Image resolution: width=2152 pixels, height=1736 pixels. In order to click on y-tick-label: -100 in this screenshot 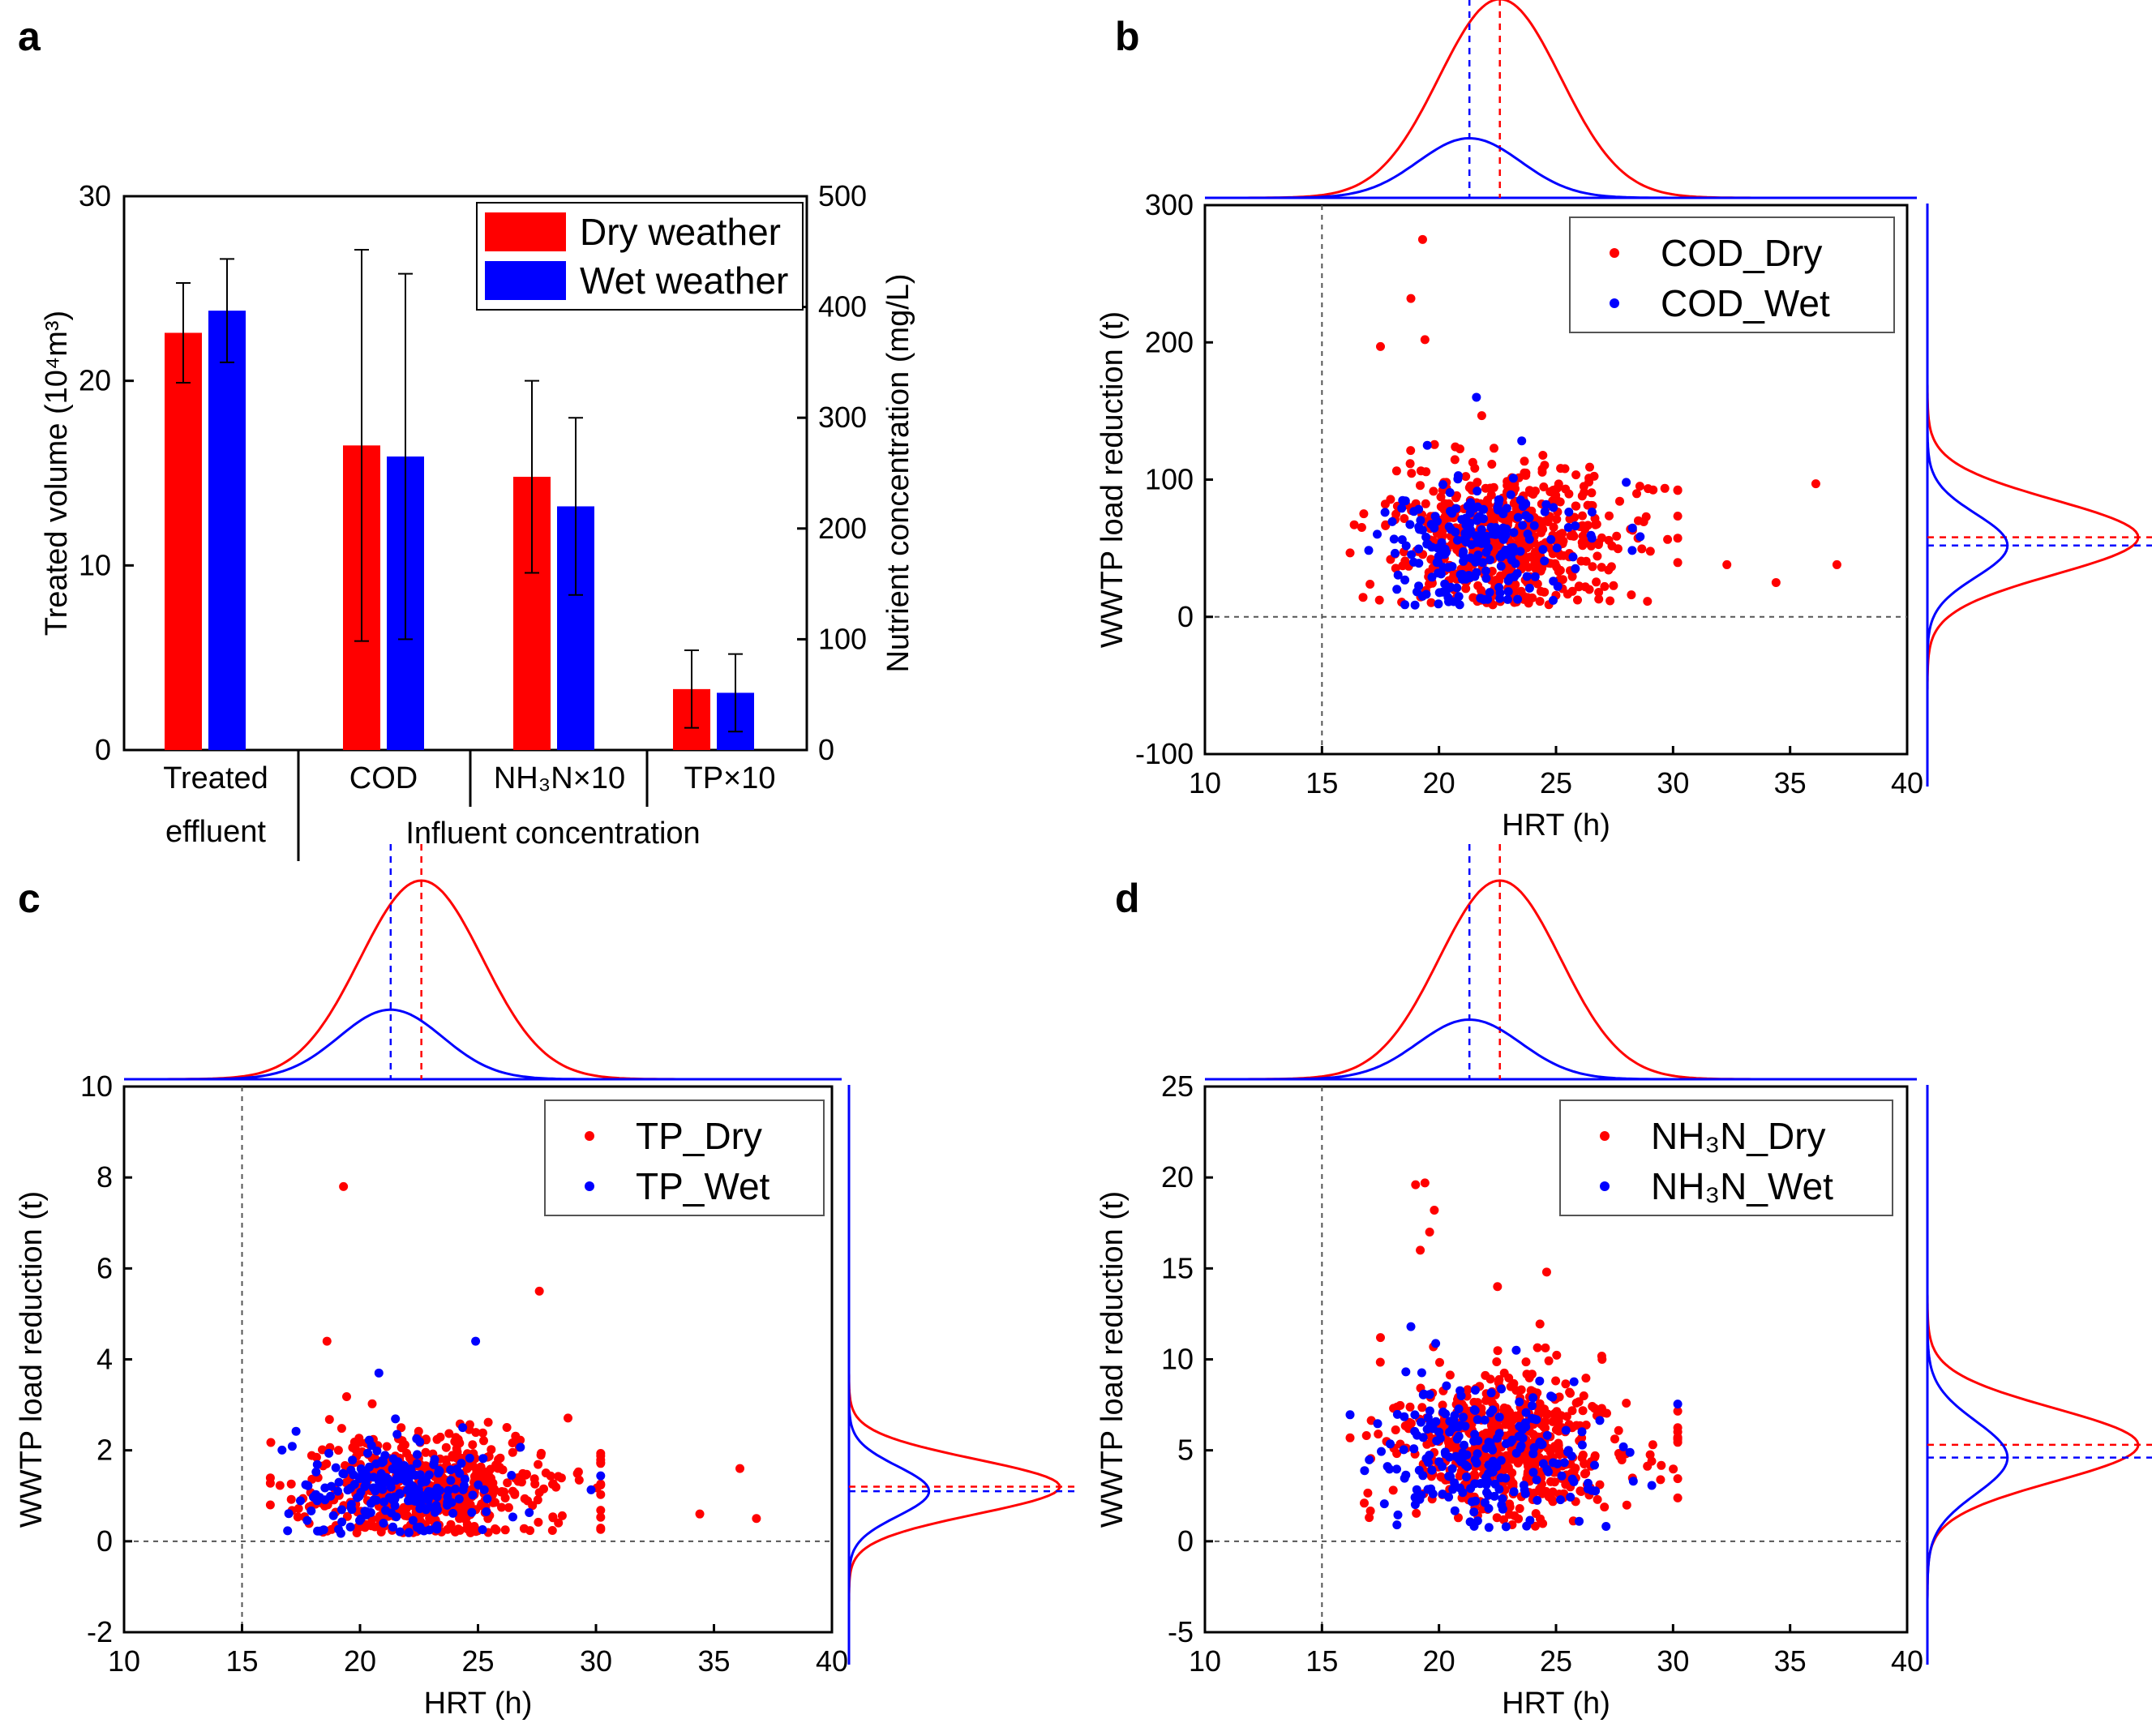, I will do `click(1164, 753)`.